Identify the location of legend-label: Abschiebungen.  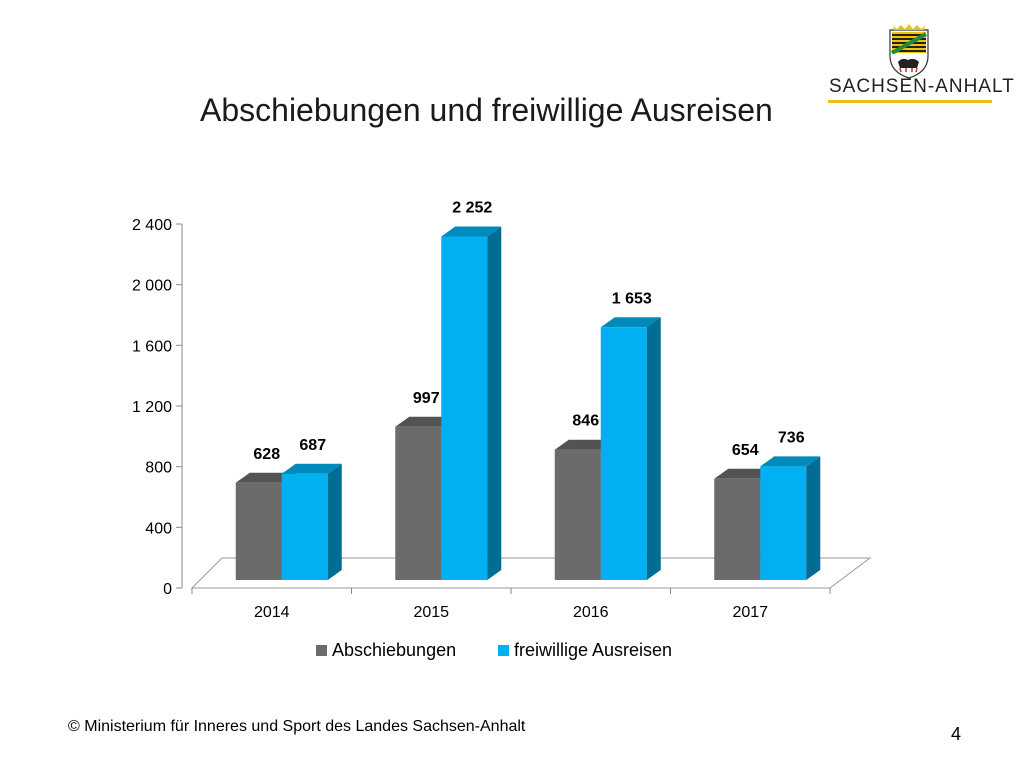
(394, 650).